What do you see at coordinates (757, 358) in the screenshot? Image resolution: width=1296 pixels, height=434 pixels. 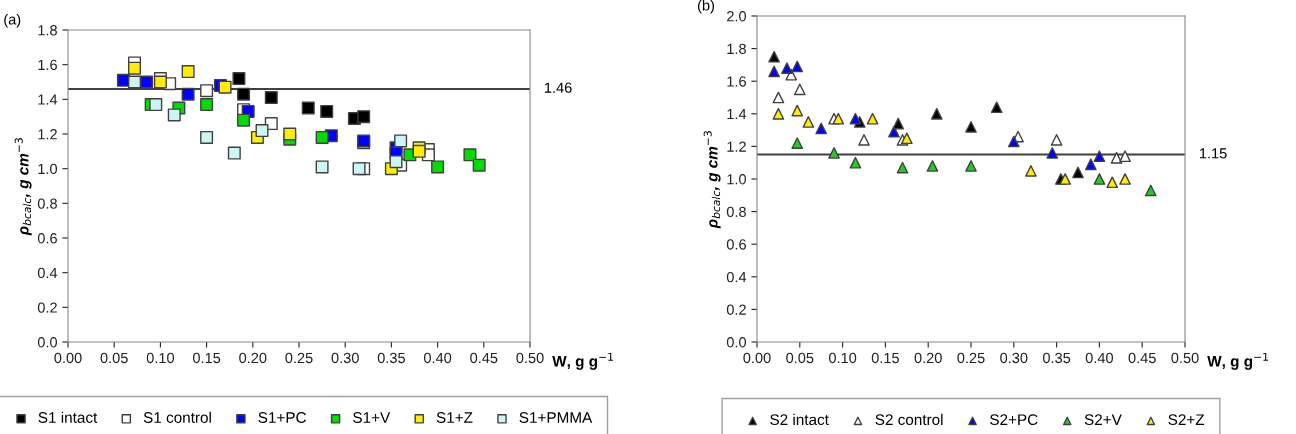 I see `x-tick-label: 0.00` at bounding box center [757, 358].